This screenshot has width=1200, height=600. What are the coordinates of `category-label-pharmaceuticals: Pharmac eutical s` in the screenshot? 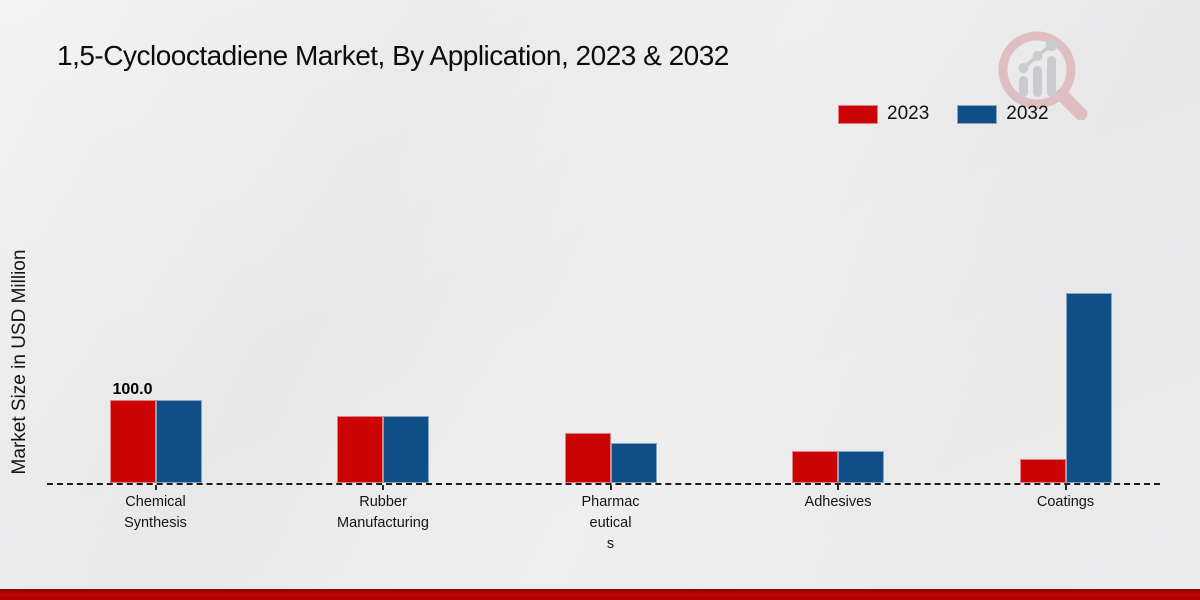 It's located at (610, 523).